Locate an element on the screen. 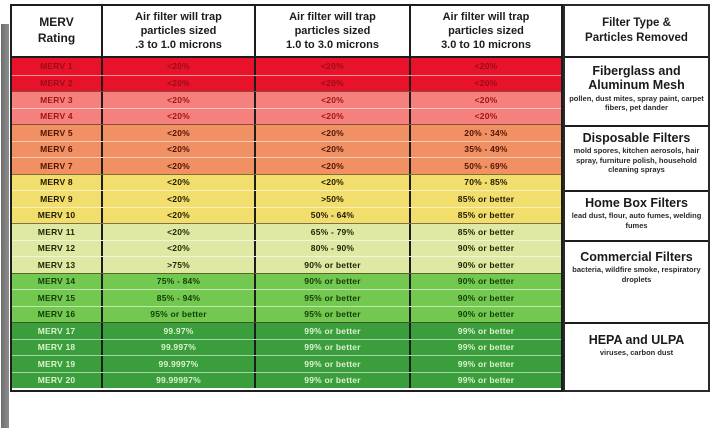 This screenshot has width=720, height=439. table-row: MERV 8 <20% <20% 70% - 85% is located at coordinates (286, 181).